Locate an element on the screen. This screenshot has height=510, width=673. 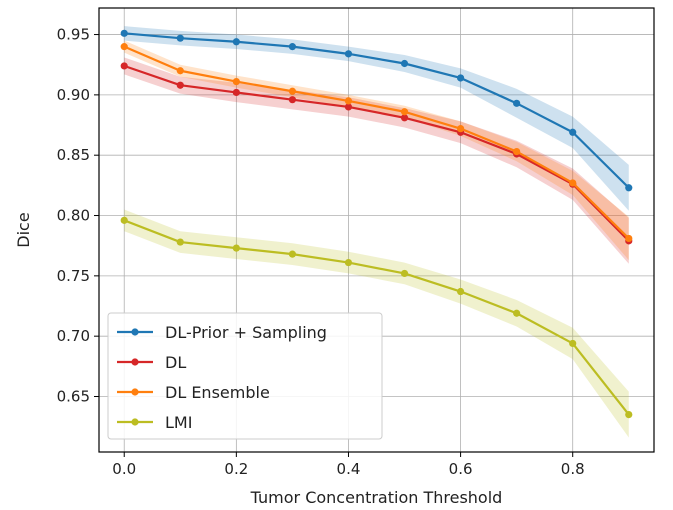
x-tick-label: 0.0 is located at coordinates (124, 469).